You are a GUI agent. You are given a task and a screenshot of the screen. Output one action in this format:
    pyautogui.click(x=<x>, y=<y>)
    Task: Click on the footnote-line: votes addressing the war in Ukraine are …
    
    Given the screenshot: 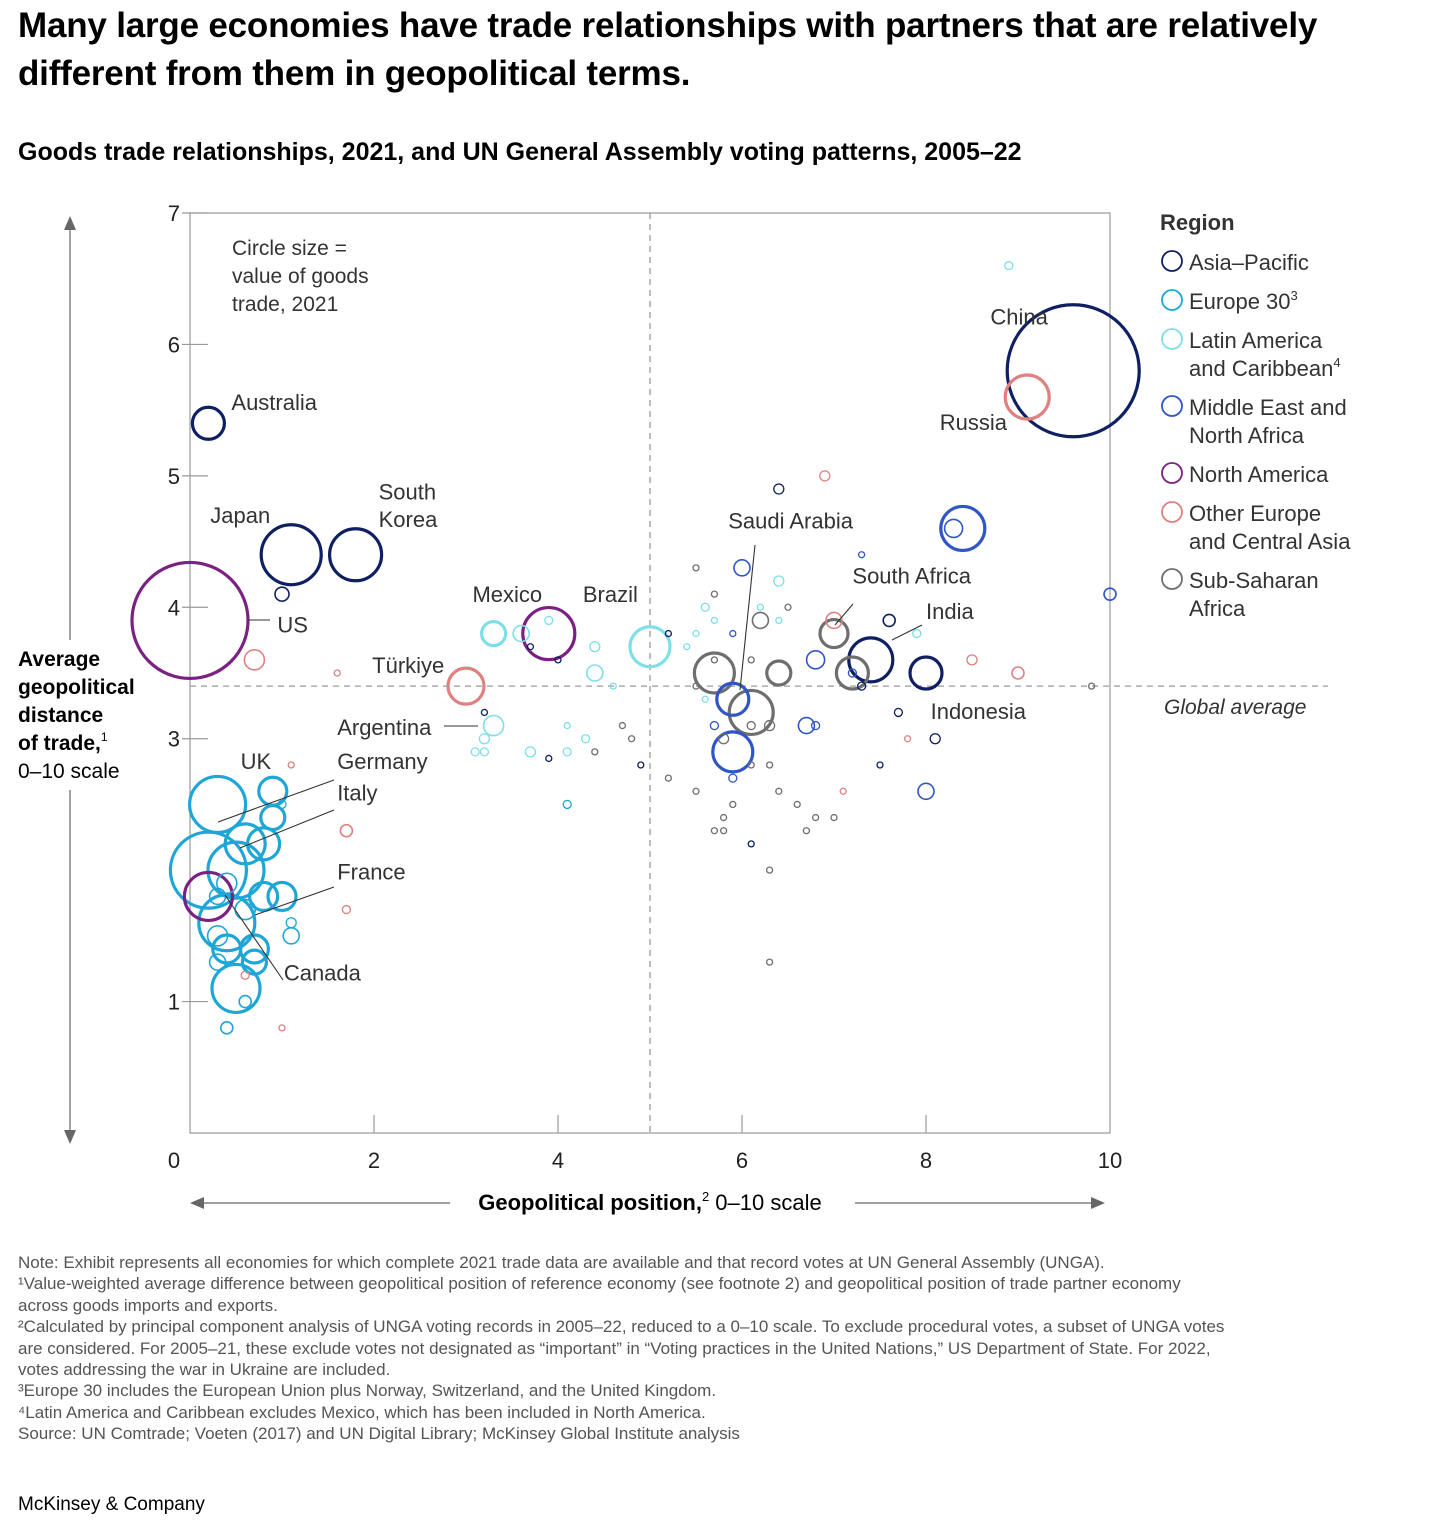 What is the action you would take?
    pyautogui.click(x=204, y=1370)
    